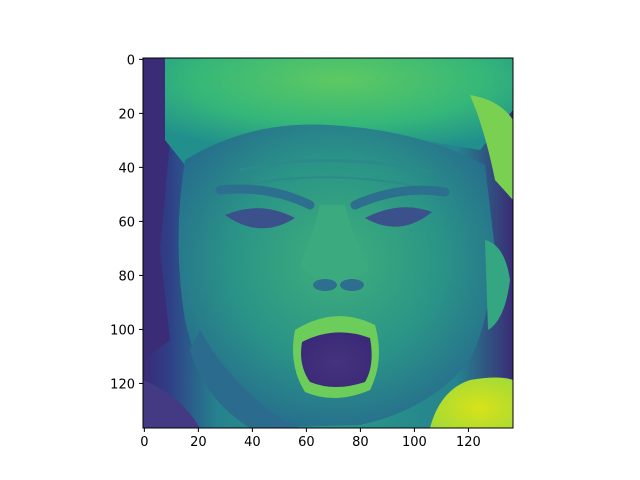  Describe the element at coordinates (360, 442) in the screenshot. I see `x-tick-label: 80` at that location.